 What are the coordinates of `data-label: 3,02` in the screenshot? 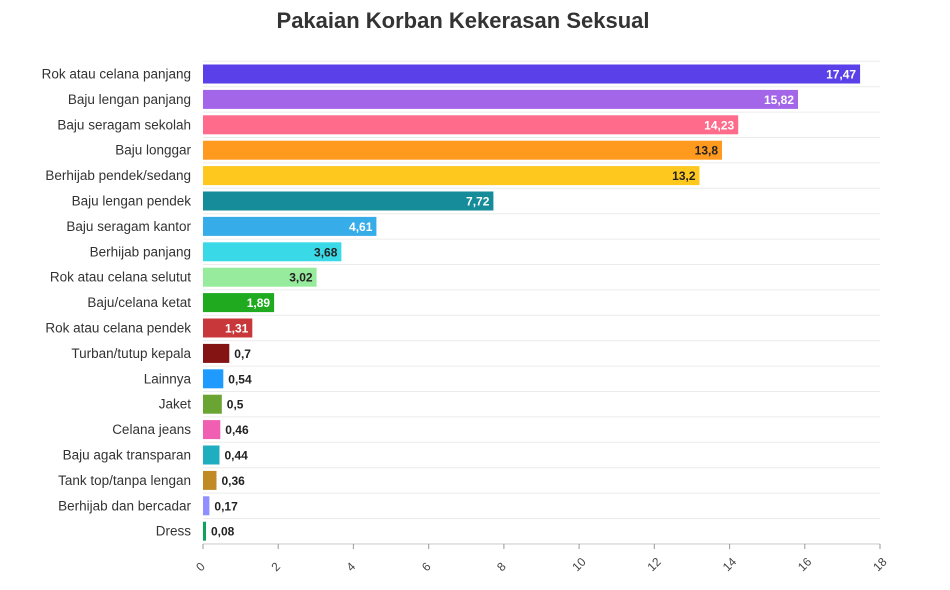 It's located at (301, 278).